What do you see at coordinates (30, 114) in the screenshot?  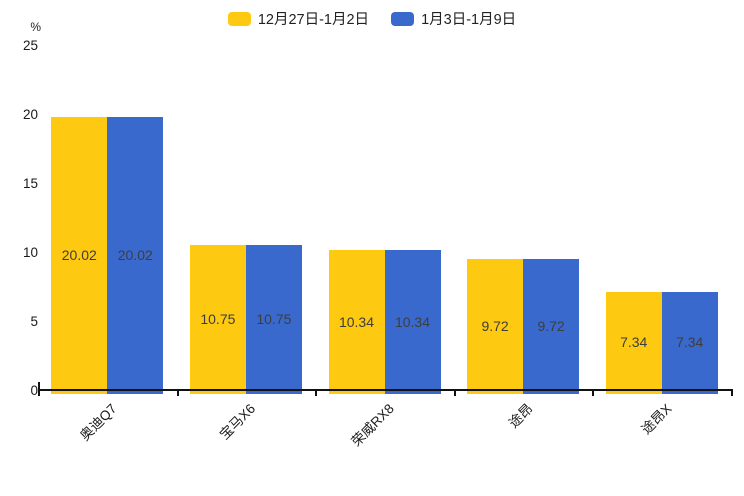 I see `y-tick-label: 20` at bounding box center [30, 114].